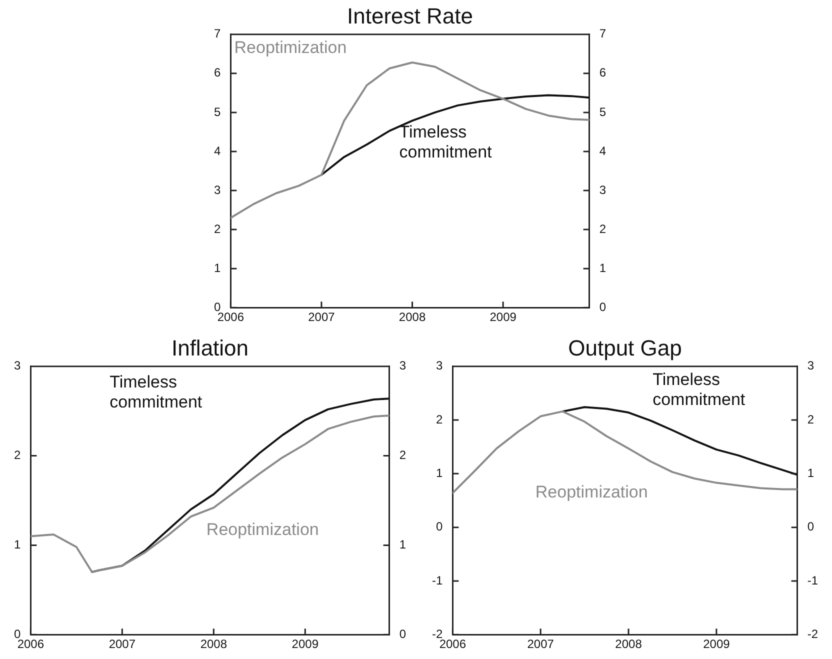 Image resolution: width=832 pixels, height=659 pixels. I want to click on y2-tick-label: 6, so click(602, 73).